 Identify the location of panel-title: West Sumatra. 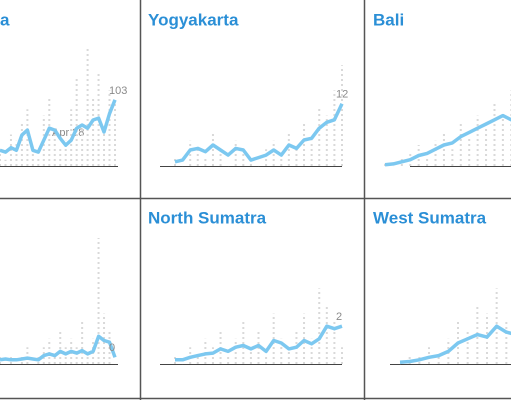
(430, 217).